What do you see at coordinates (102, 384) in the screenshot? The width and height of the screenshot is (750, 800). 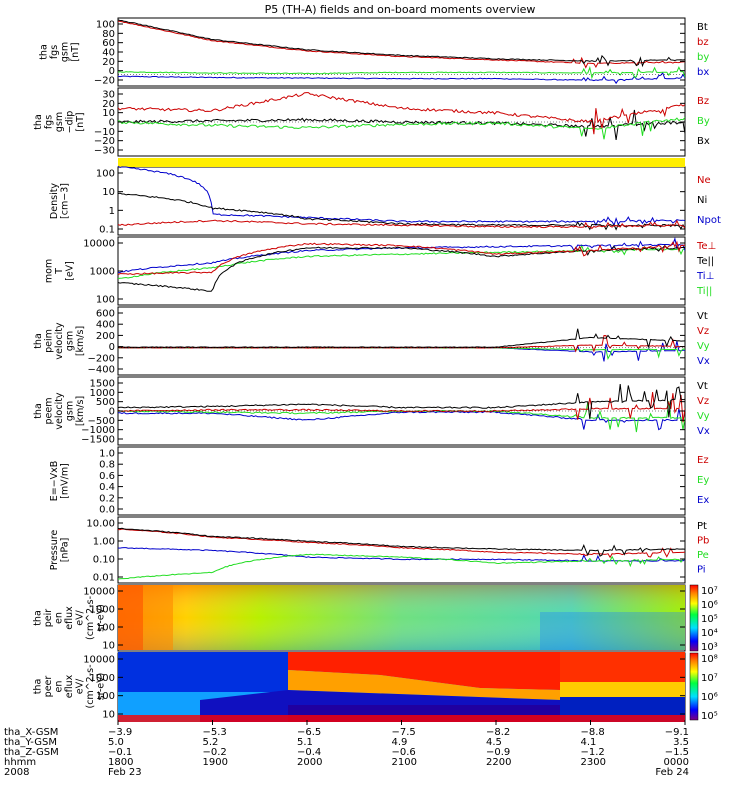 I see `ytick-label: 1500` at bounding box center [102, 384].